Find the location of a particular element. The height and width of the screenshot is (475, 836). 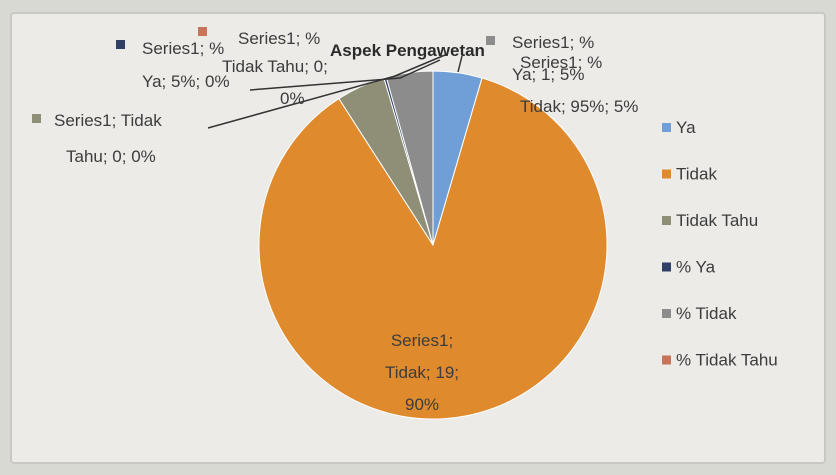

legend-entry: % Tidak Tahu is located at coordinates (727, 360).